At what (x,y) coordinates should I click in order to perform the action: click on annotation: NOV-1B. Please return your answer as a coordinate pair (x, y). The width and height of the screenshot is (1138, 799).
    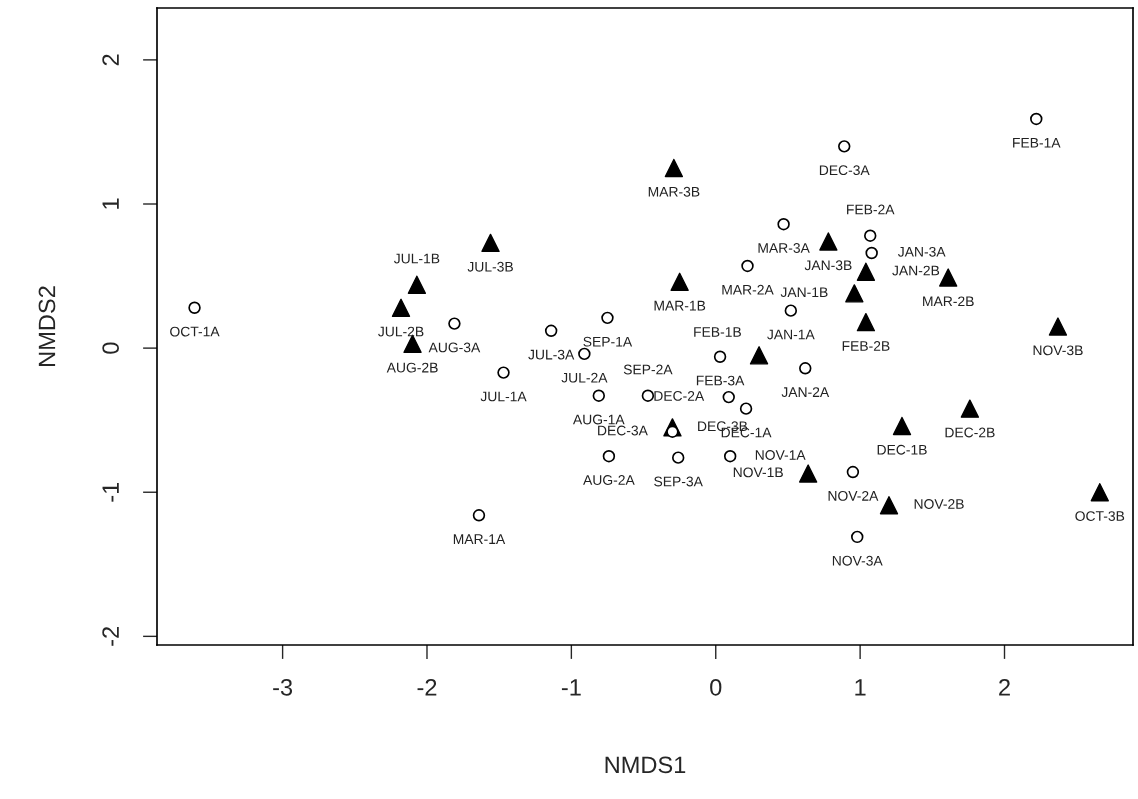
    Looking at the image, I should click on (758, 472).